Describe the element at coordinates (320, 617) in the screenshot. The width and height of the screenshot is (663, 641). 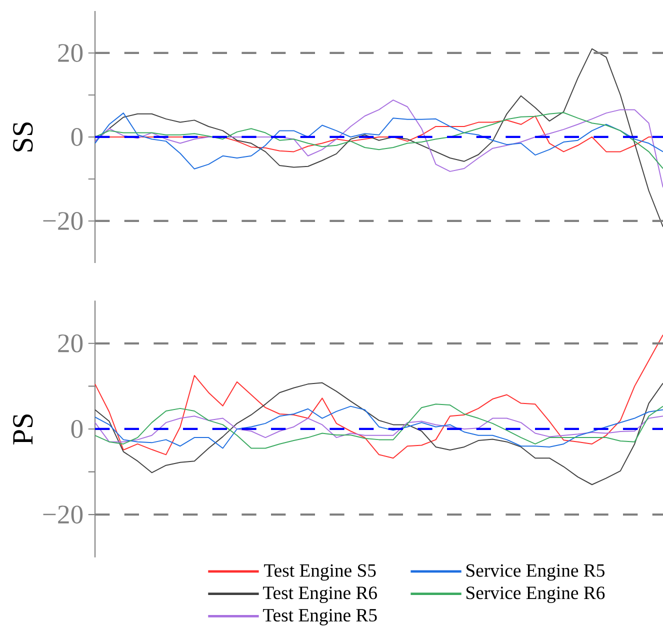
I see `legend-label: Test Engine R5` at that location.